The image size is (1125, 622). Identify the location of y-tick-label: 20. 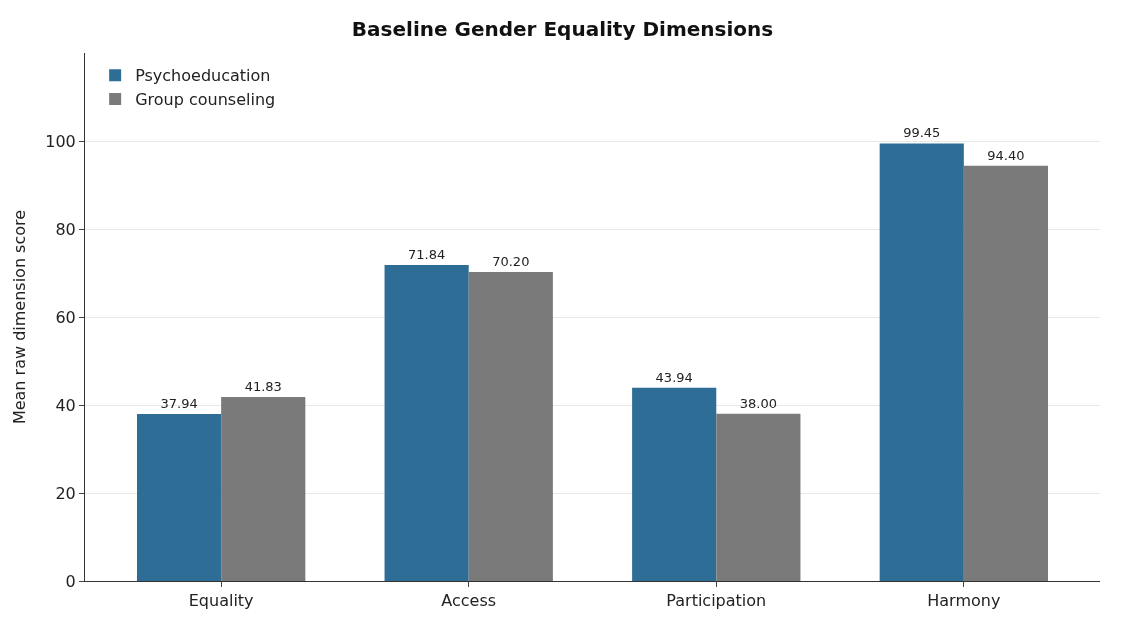
(65, 493).